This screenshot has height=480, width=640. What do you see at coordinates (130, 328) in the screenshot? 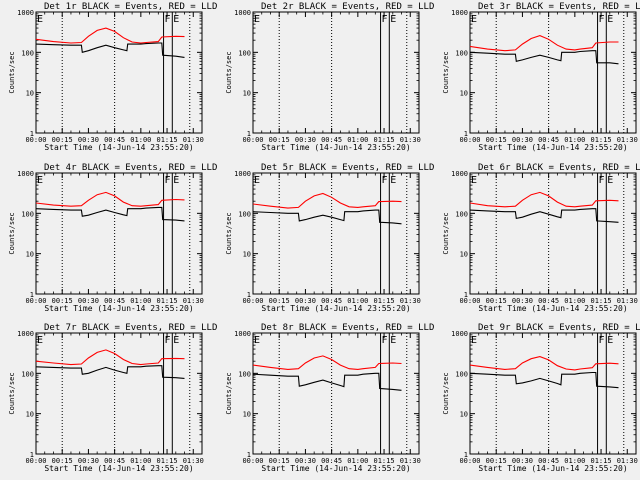
I see `panel-title: Det 7r BLACK = Events, RED = LLD` at bounding box center [130, 328].